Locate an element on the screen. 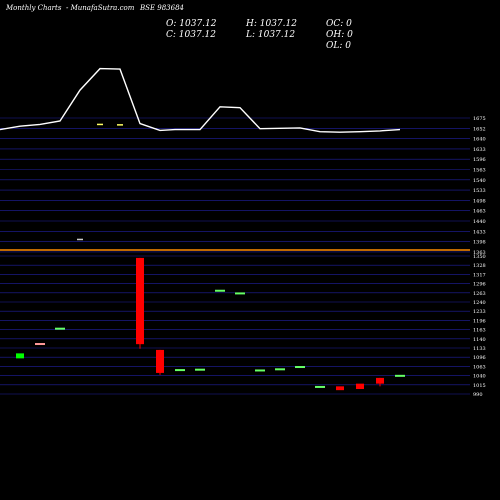  bottom-tick-label: 1163 is located at coordinates (479, 331).